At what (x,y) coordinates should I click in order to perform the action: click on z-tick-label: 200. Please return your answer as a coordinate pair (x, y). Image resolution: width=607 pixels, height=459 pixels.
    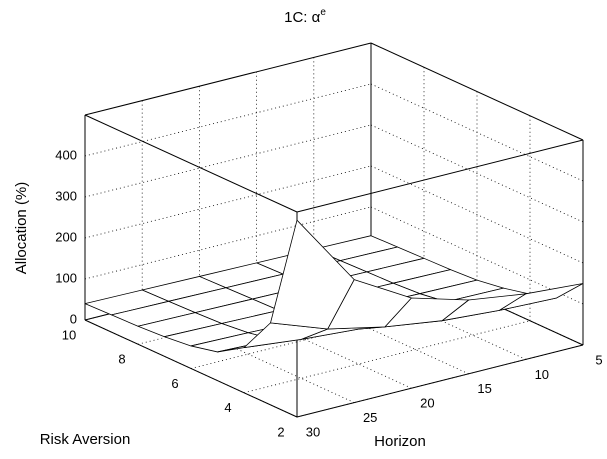
    Looking at the image, I should click on (66, 236).